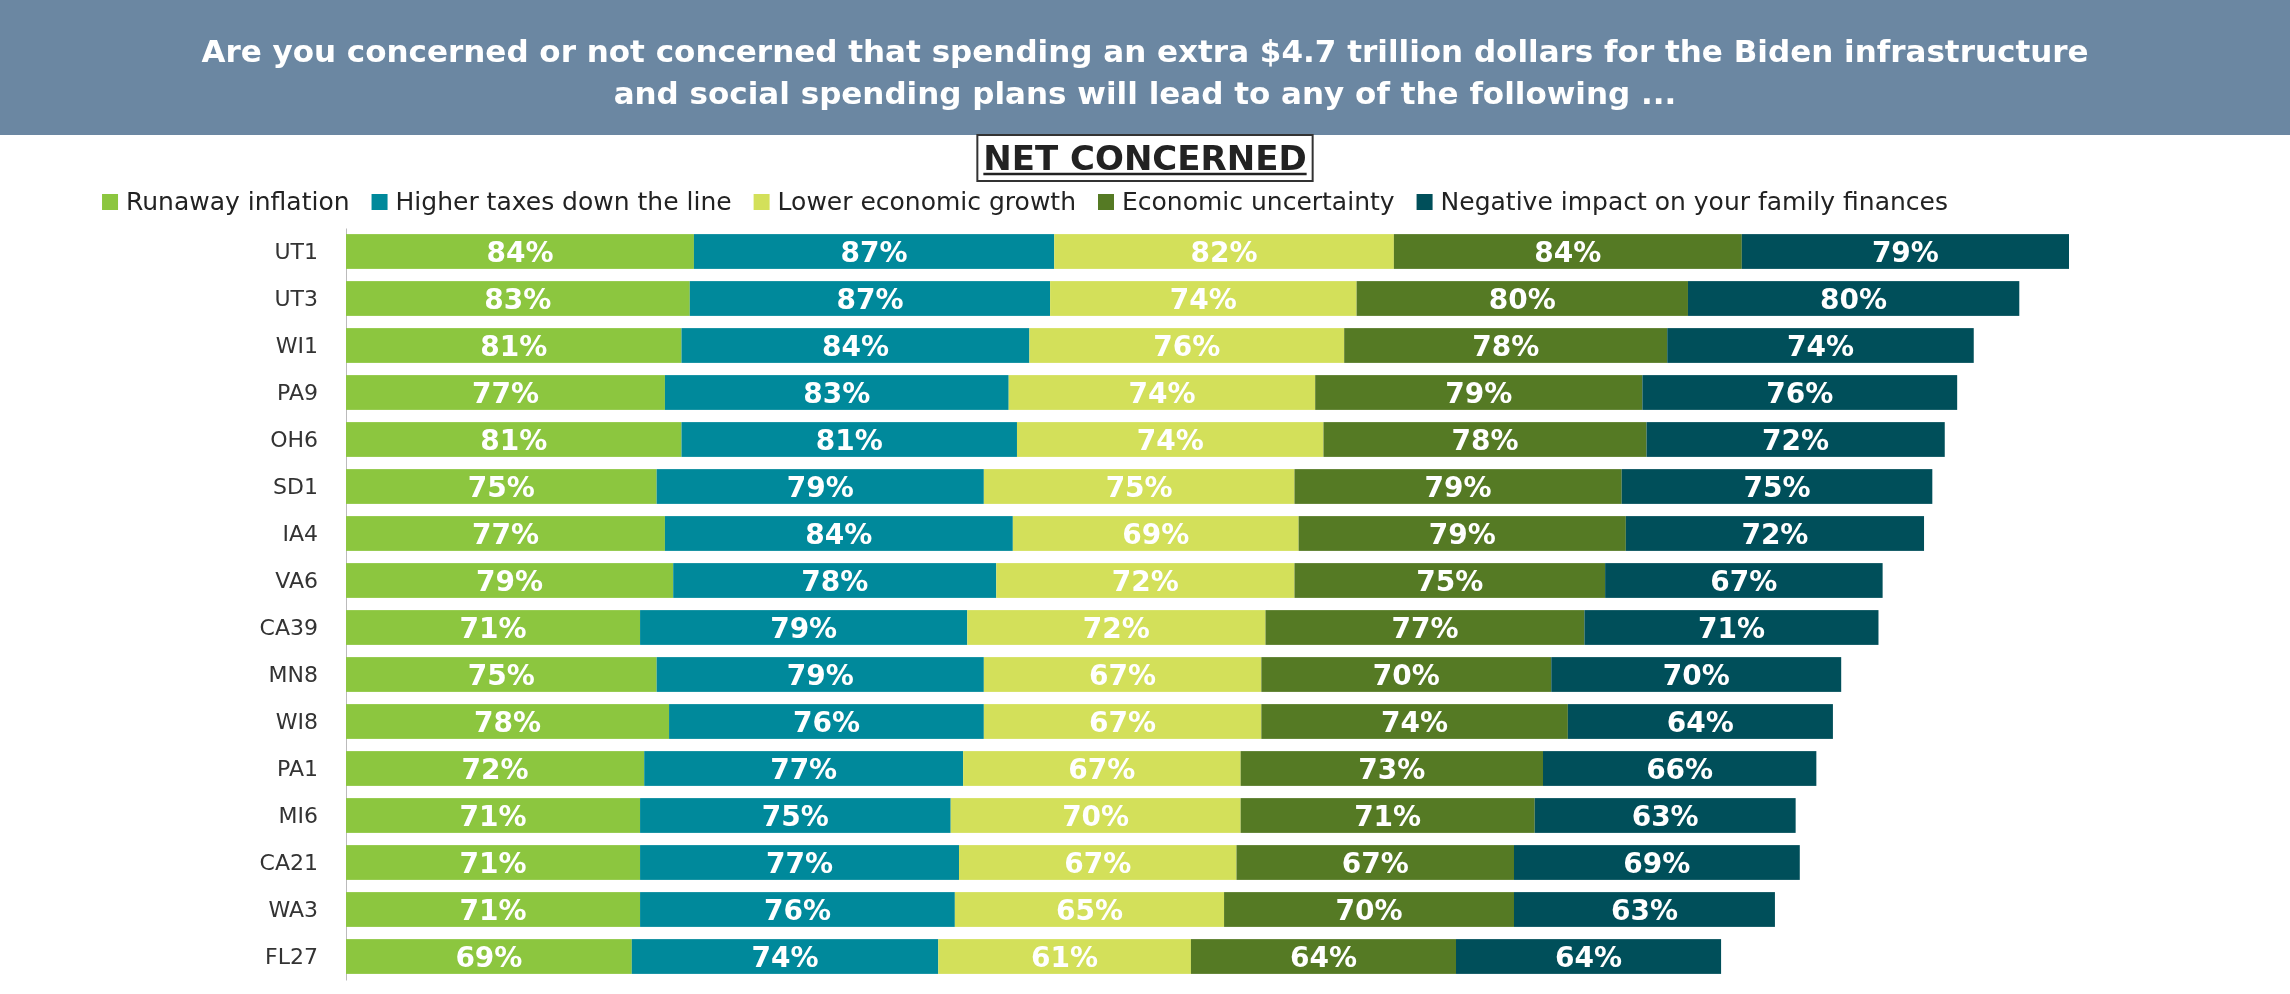 Image resolution: width=2290 pixels, height=994 pixels. I want to click on y-tick-label: OH6, so click(294, 439).